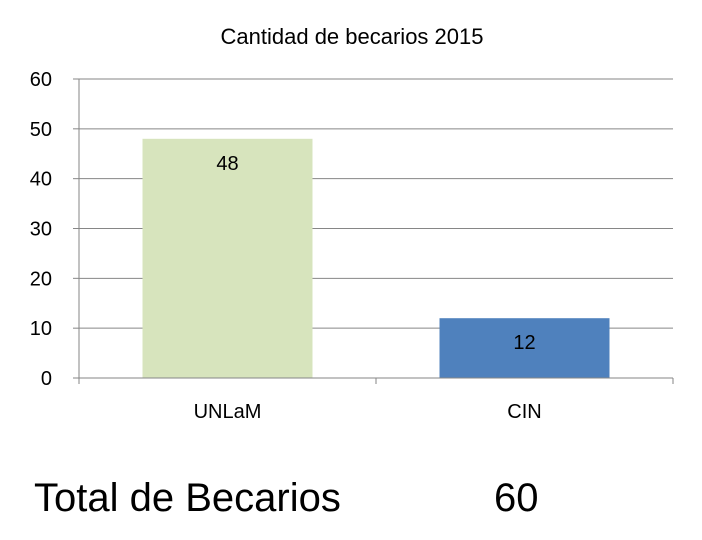  I want to click on total-value: 60, so click(516, 498).